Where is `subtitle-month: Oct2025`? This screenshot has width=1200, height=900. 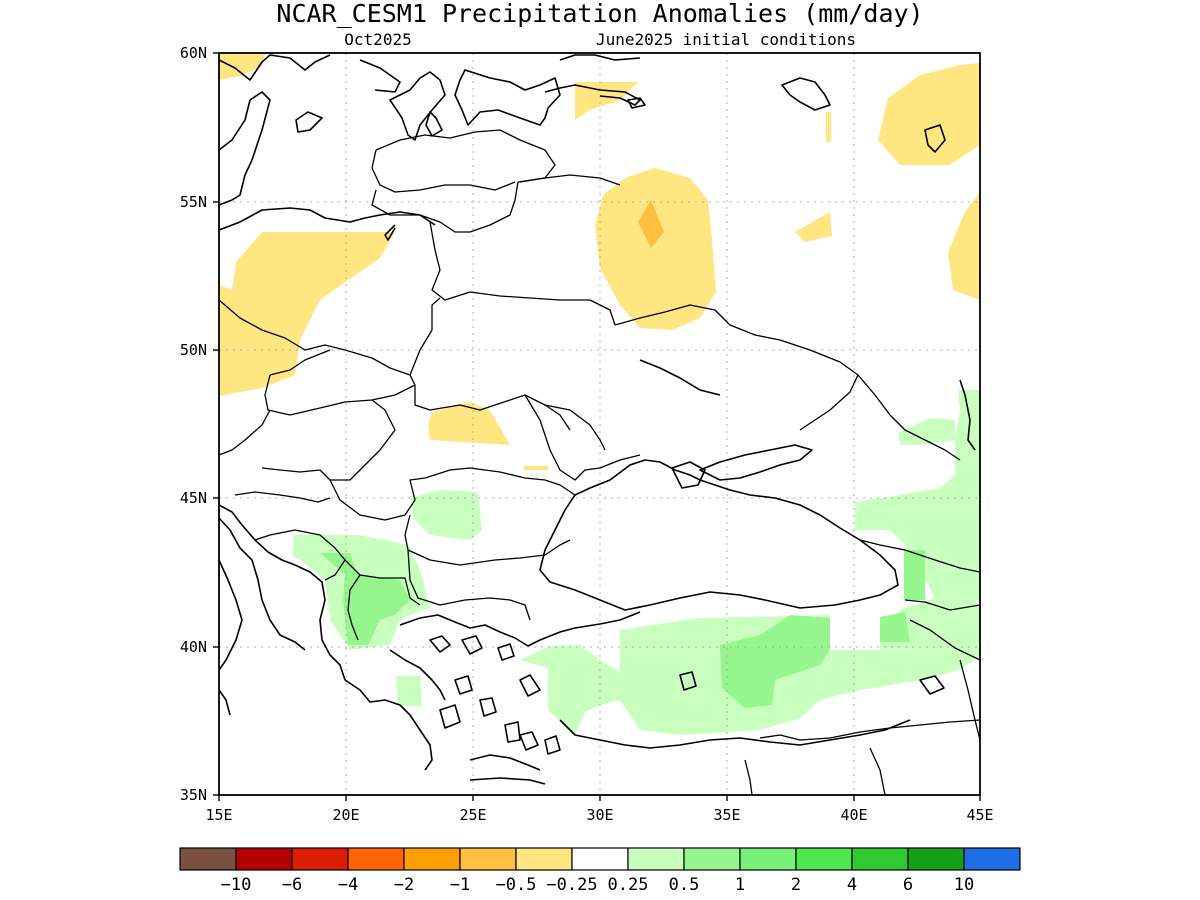
subtitle-month: Oct2025 is located at coordinates (377, 39).